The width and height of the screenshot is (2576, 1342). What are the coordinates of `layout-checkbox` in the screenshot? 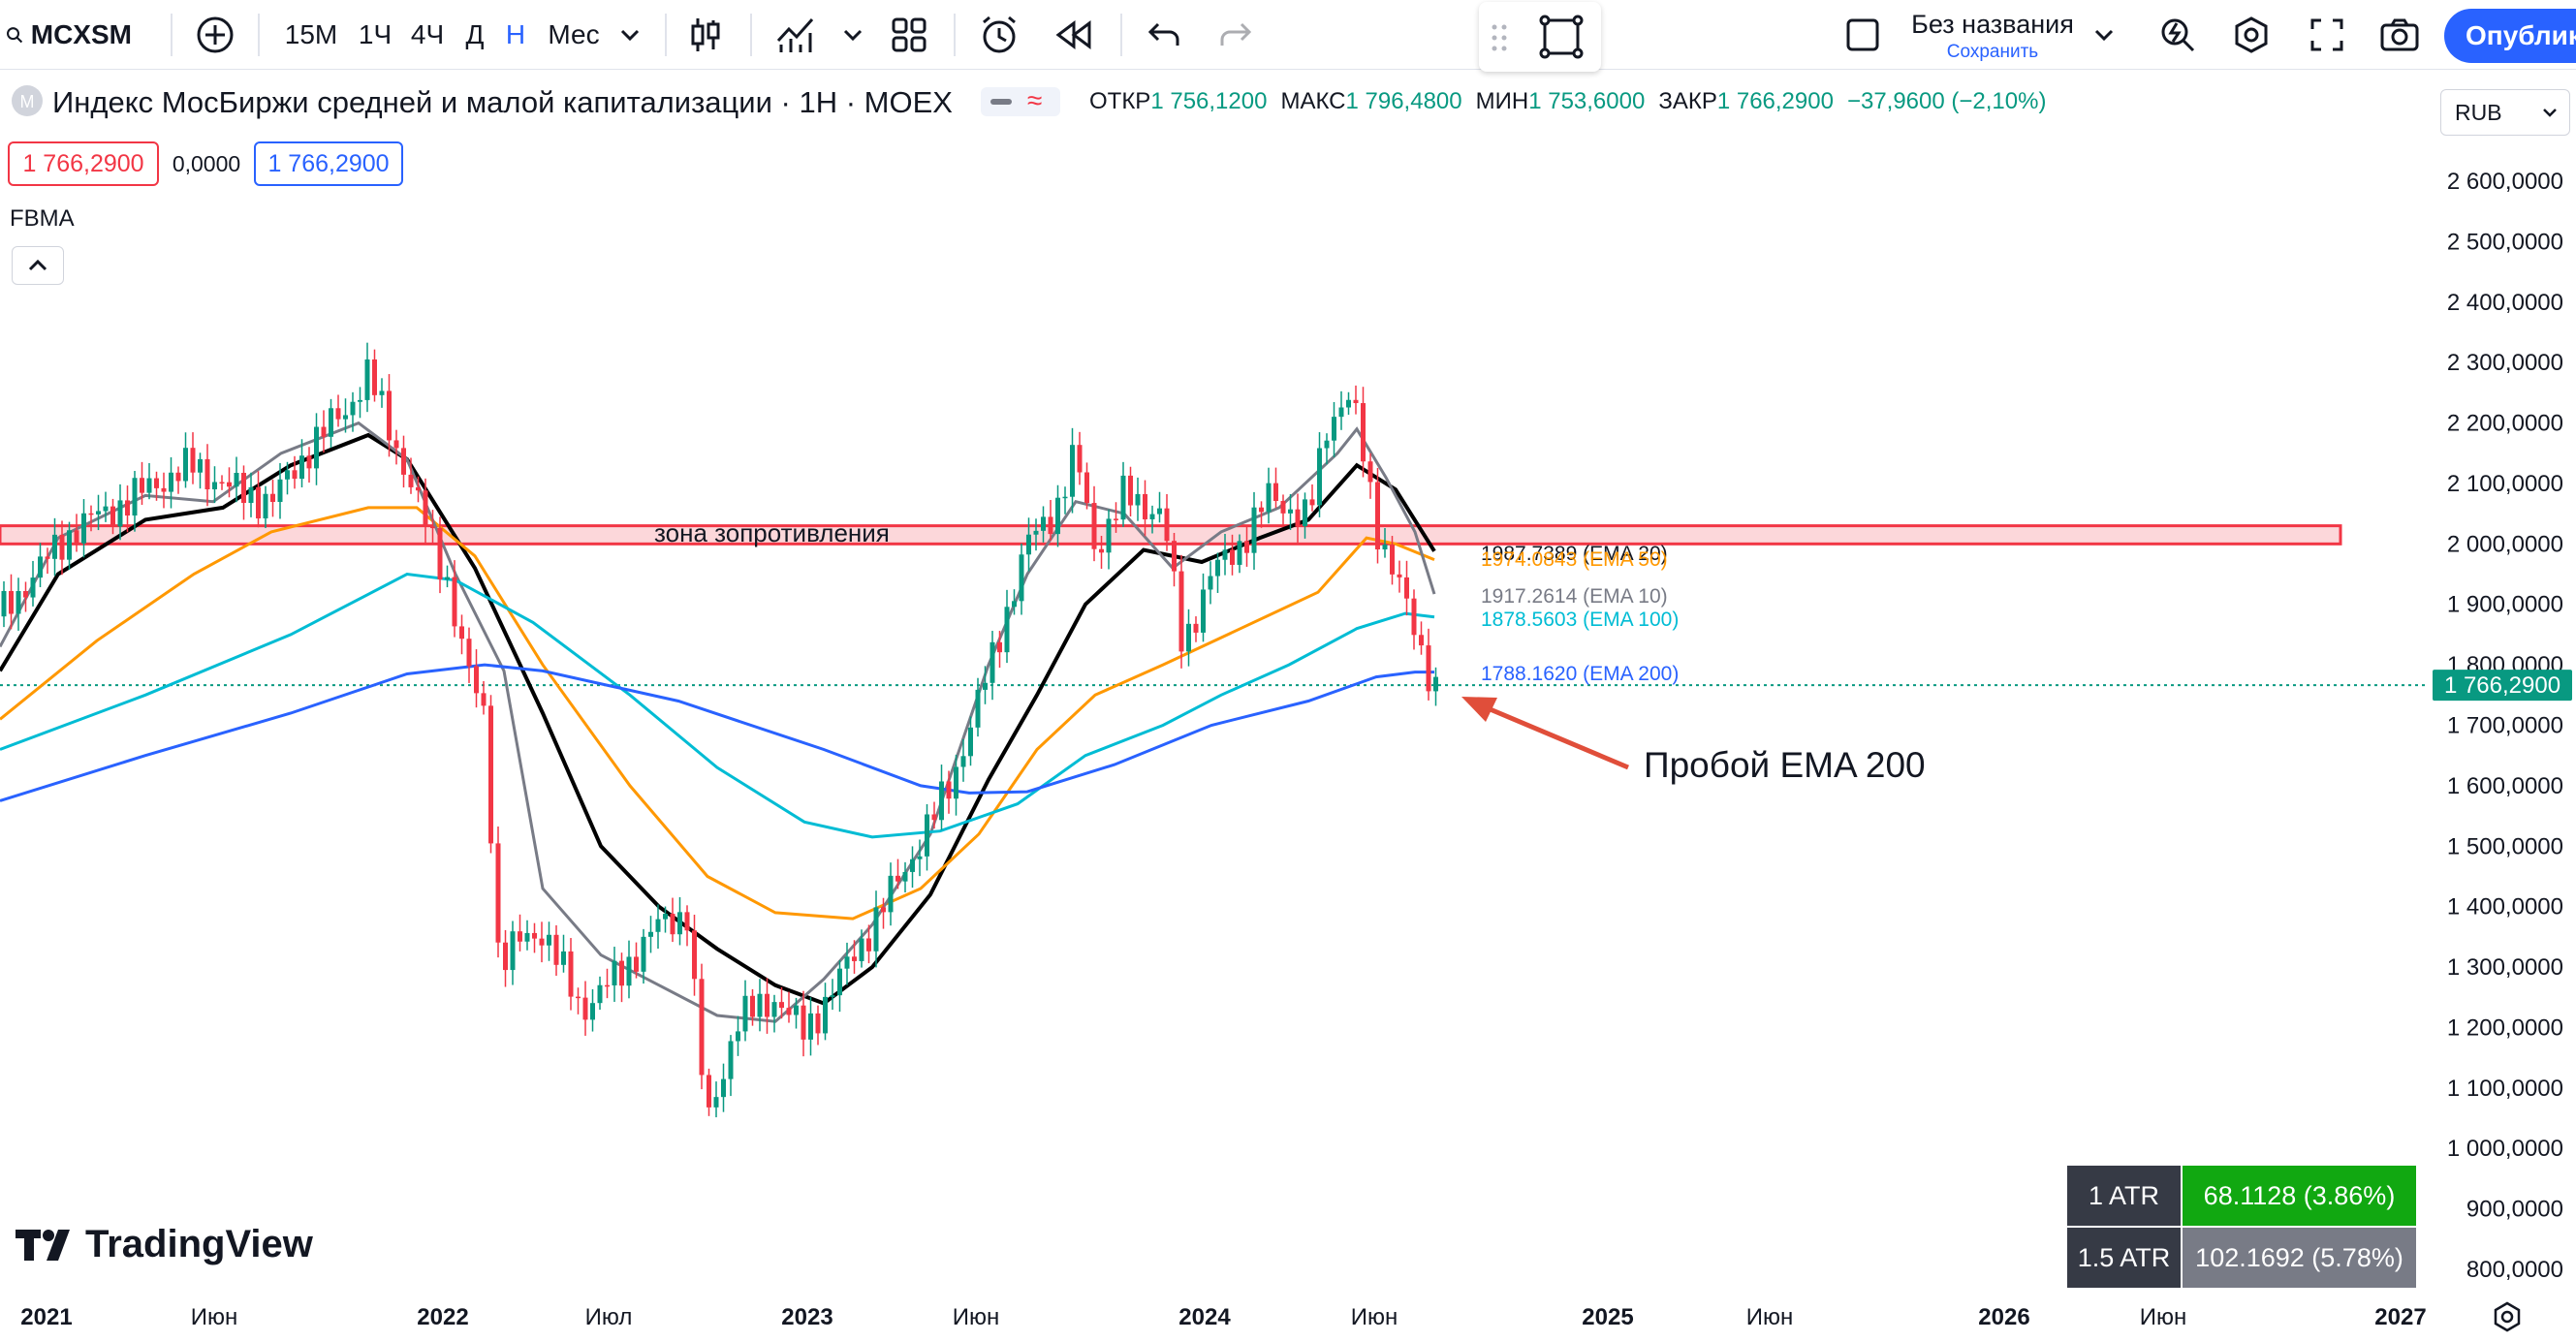 It's located at (1862, 35).